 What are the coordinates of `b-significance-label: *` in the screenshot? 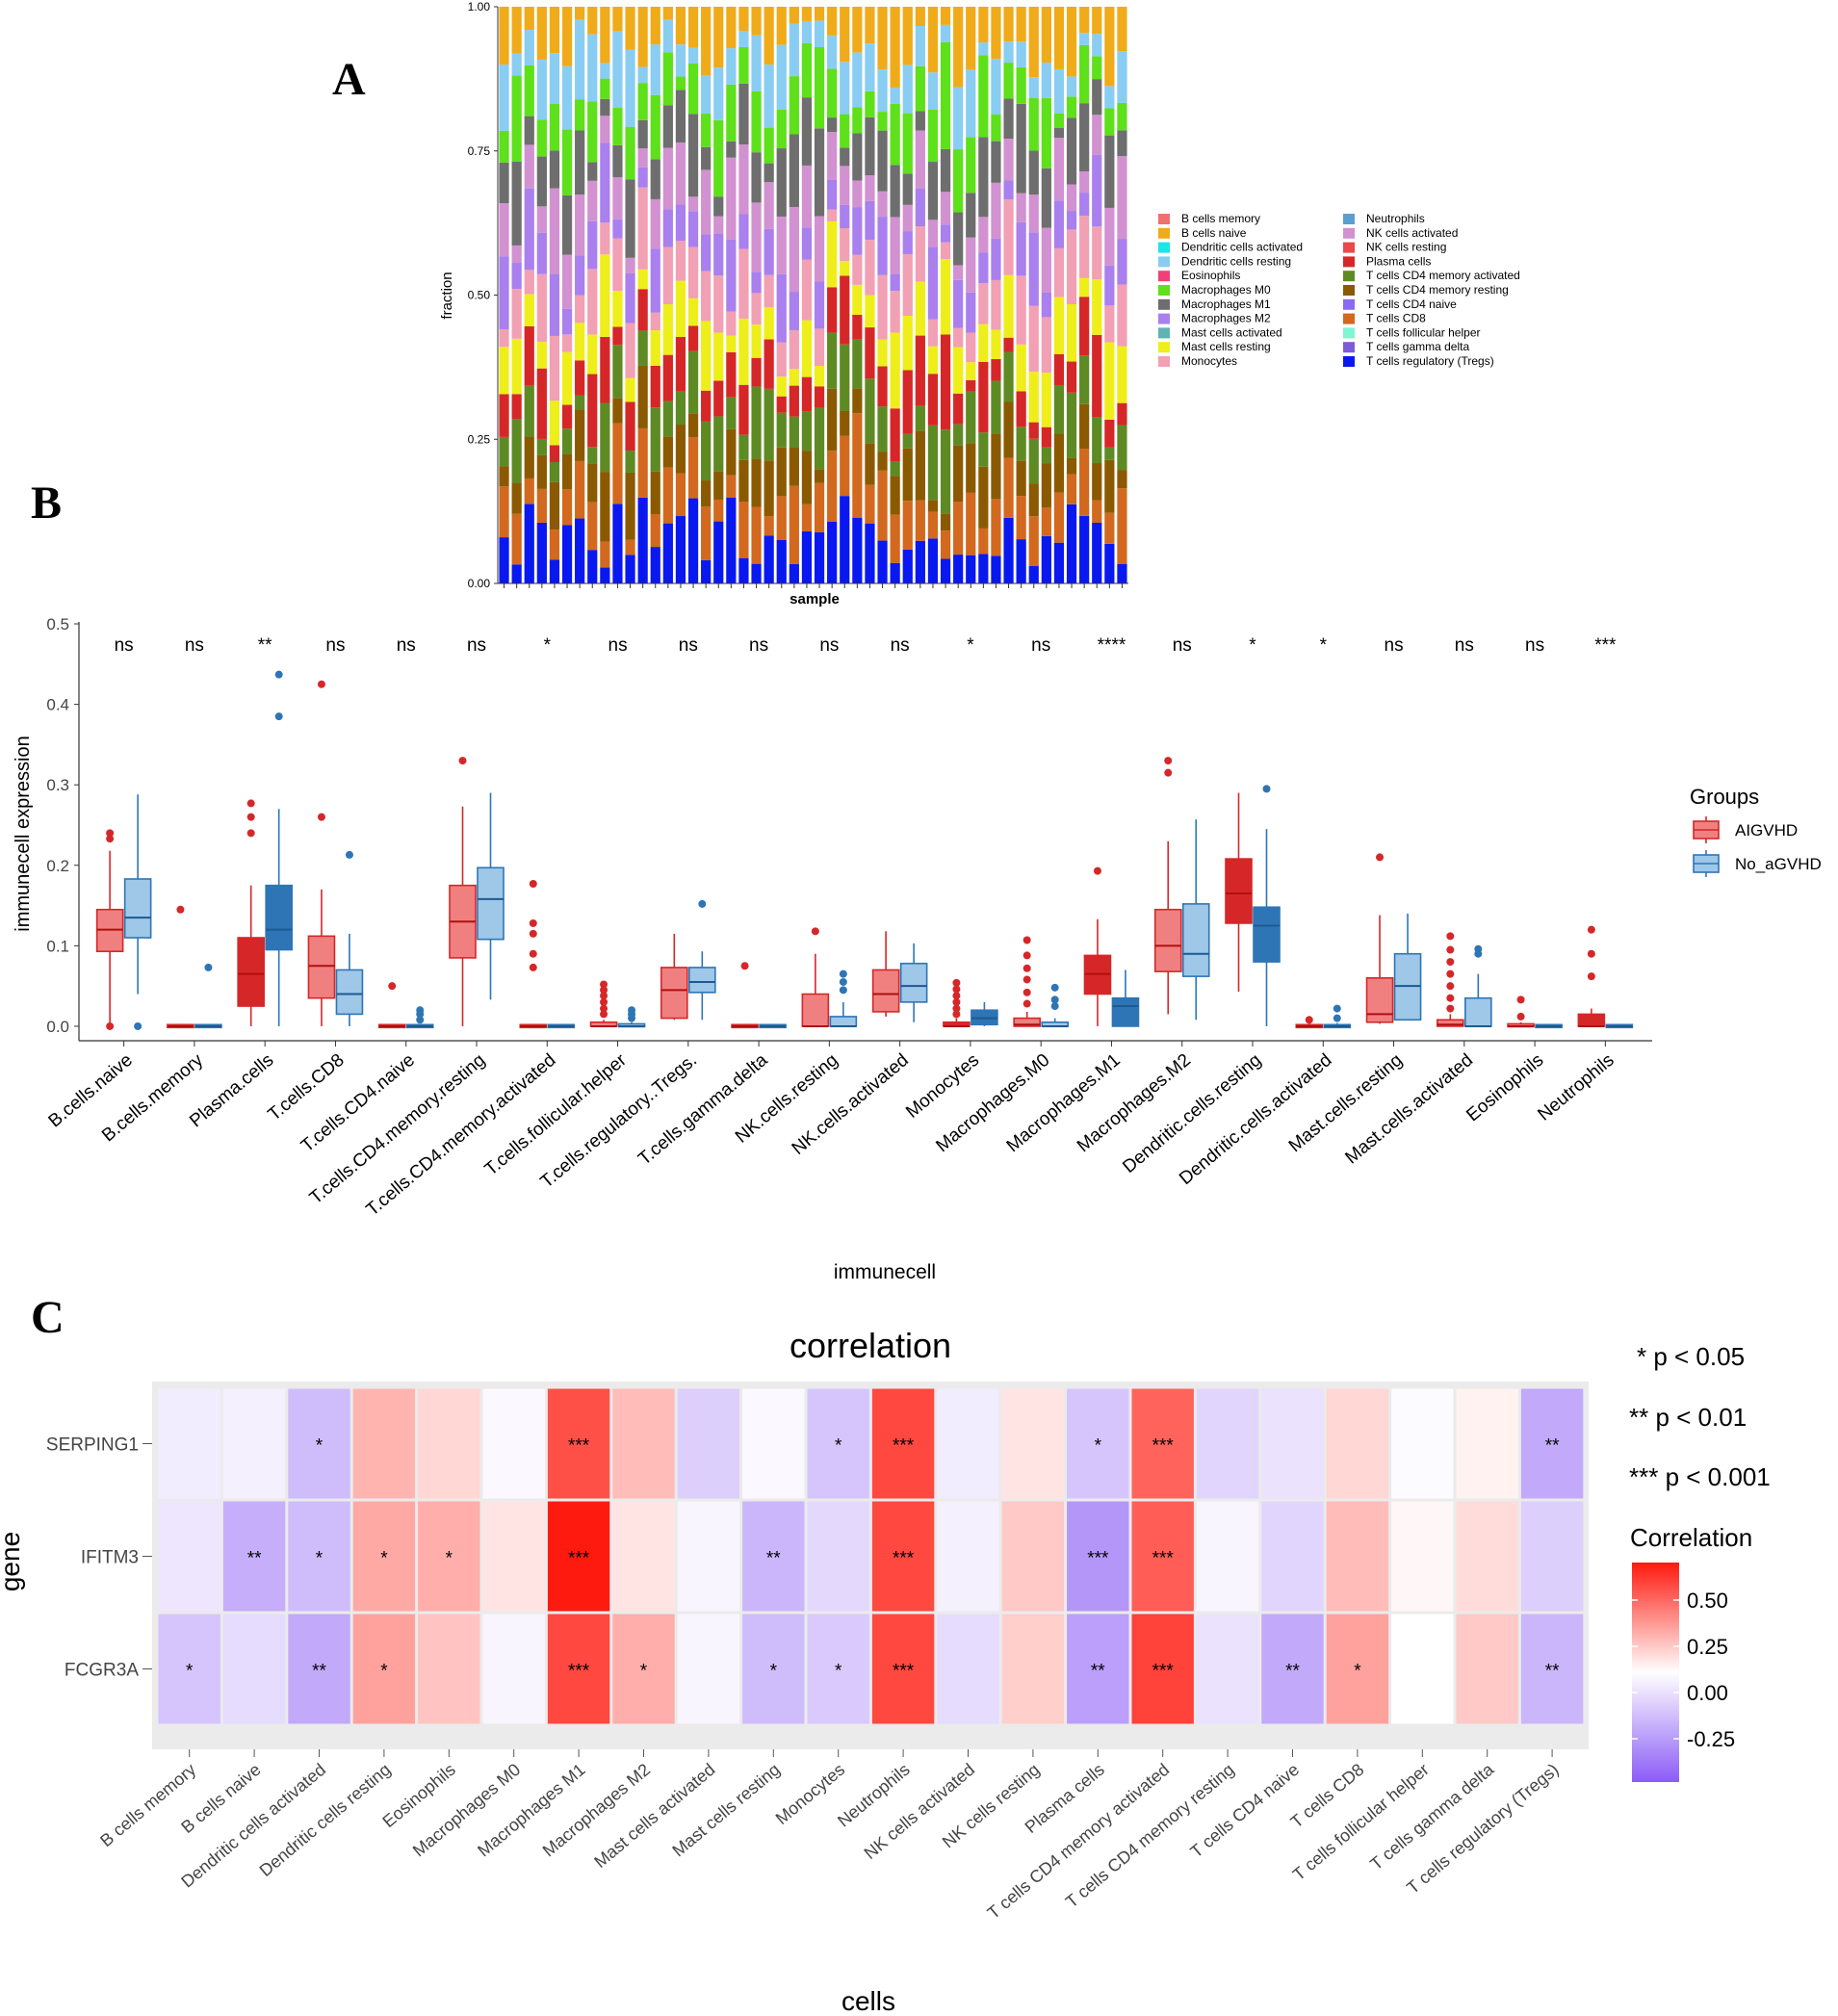 It's located at (548, 645).